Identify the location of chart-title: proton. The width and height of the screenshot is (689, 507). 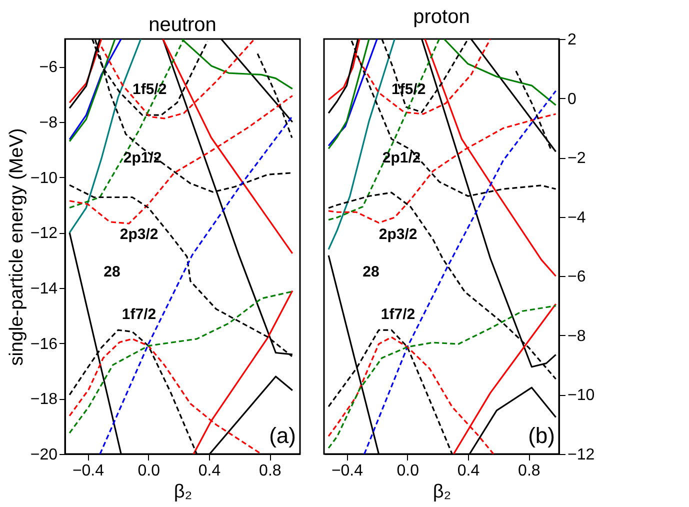
(441, 17).